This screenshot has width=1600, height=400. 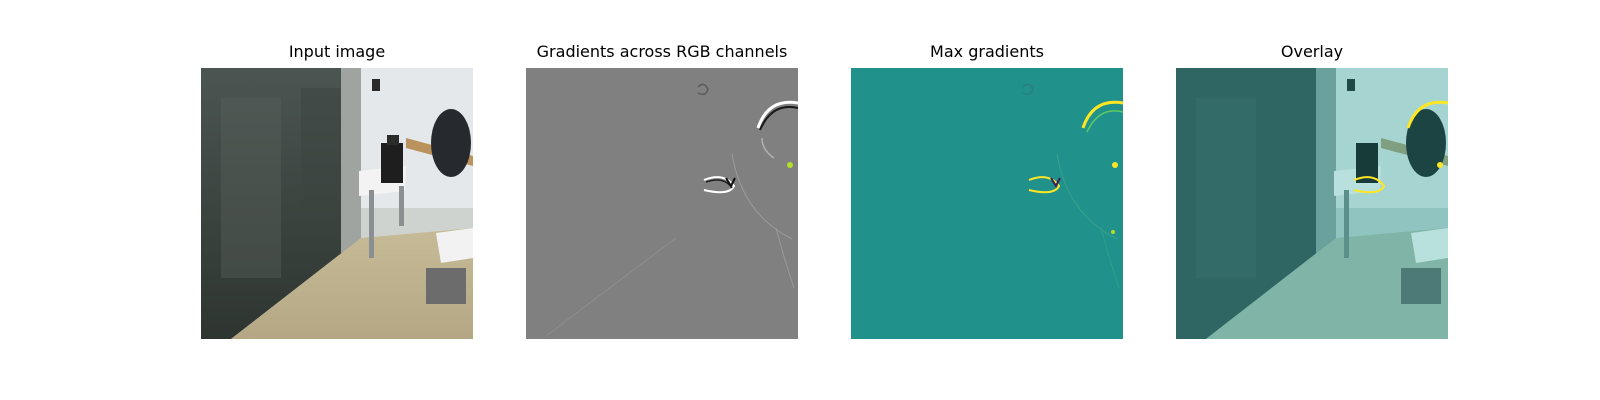 I want to click on panel-title: Gradients across RGB channels, so click(x=662, y=51).